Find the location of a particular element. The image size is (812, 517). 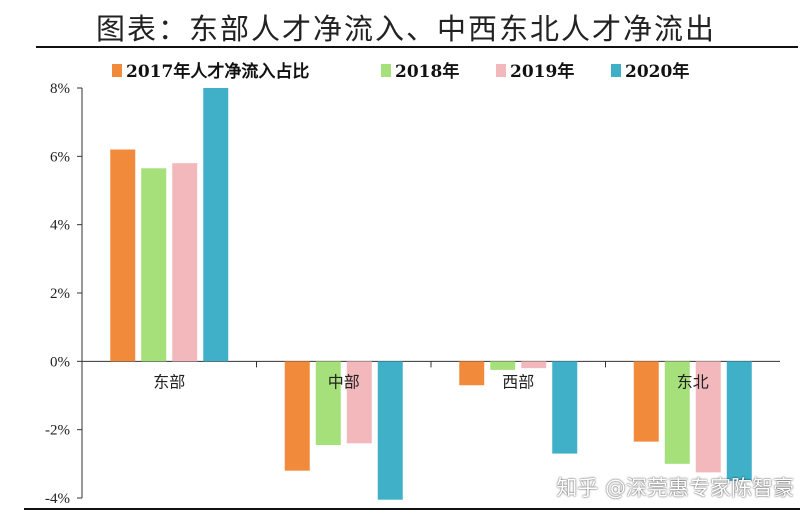

y-tick-label: -2% is located at coordinates (57, 431).